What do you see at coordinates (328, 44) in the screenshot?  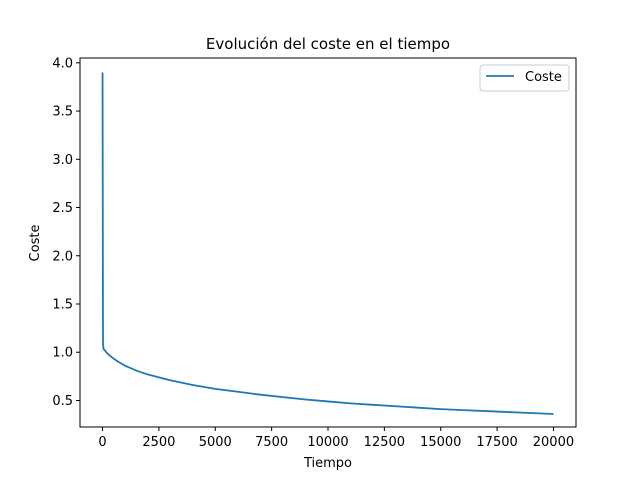 I see `chart-title: Evolución del coste en el tiempo` at bounding box center [328, 44].